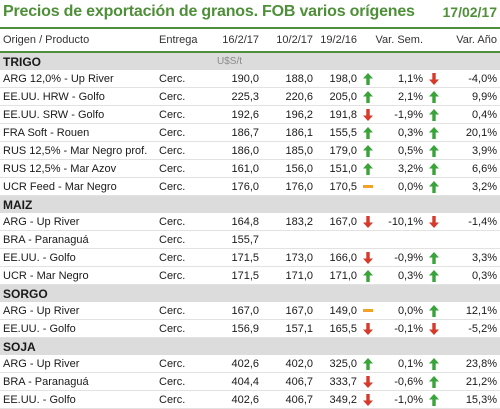 This screenshot has width=500, height=409. What do you see at coordinates (185, 41) in the screenshot?
I see `col-header-entrega: Entrega` at bounding box center [185, 41].